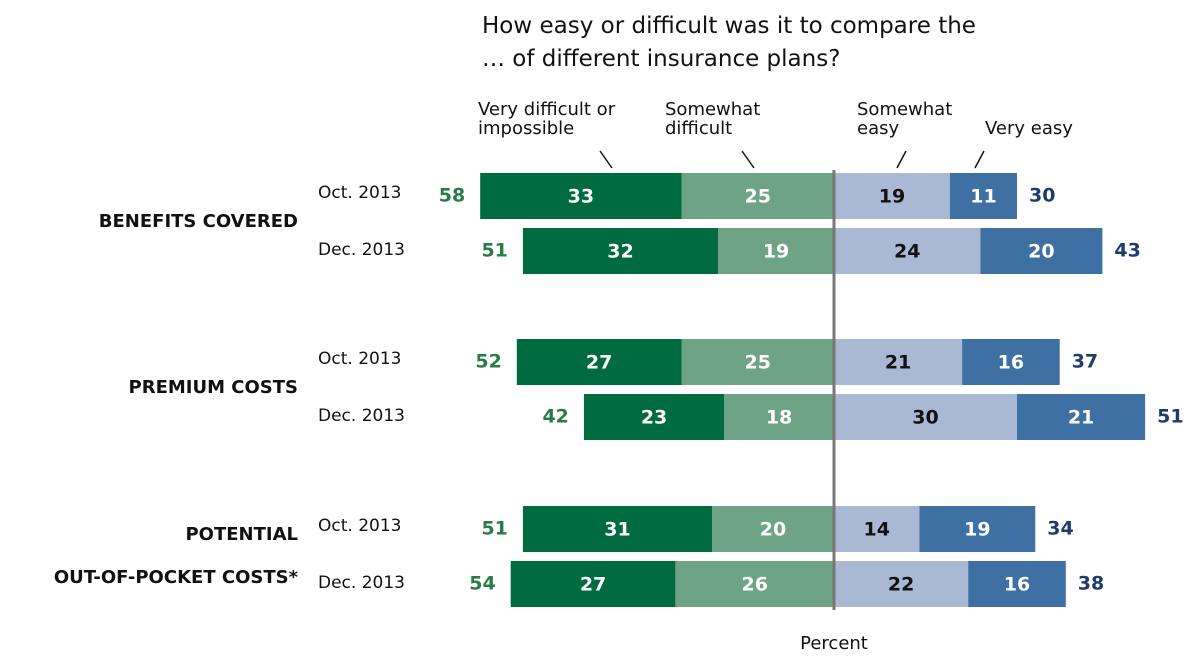  What do you see at coordinates (555, 417) in the screenshot?
I see `total-label: 42` at bounding box center [555, 417].